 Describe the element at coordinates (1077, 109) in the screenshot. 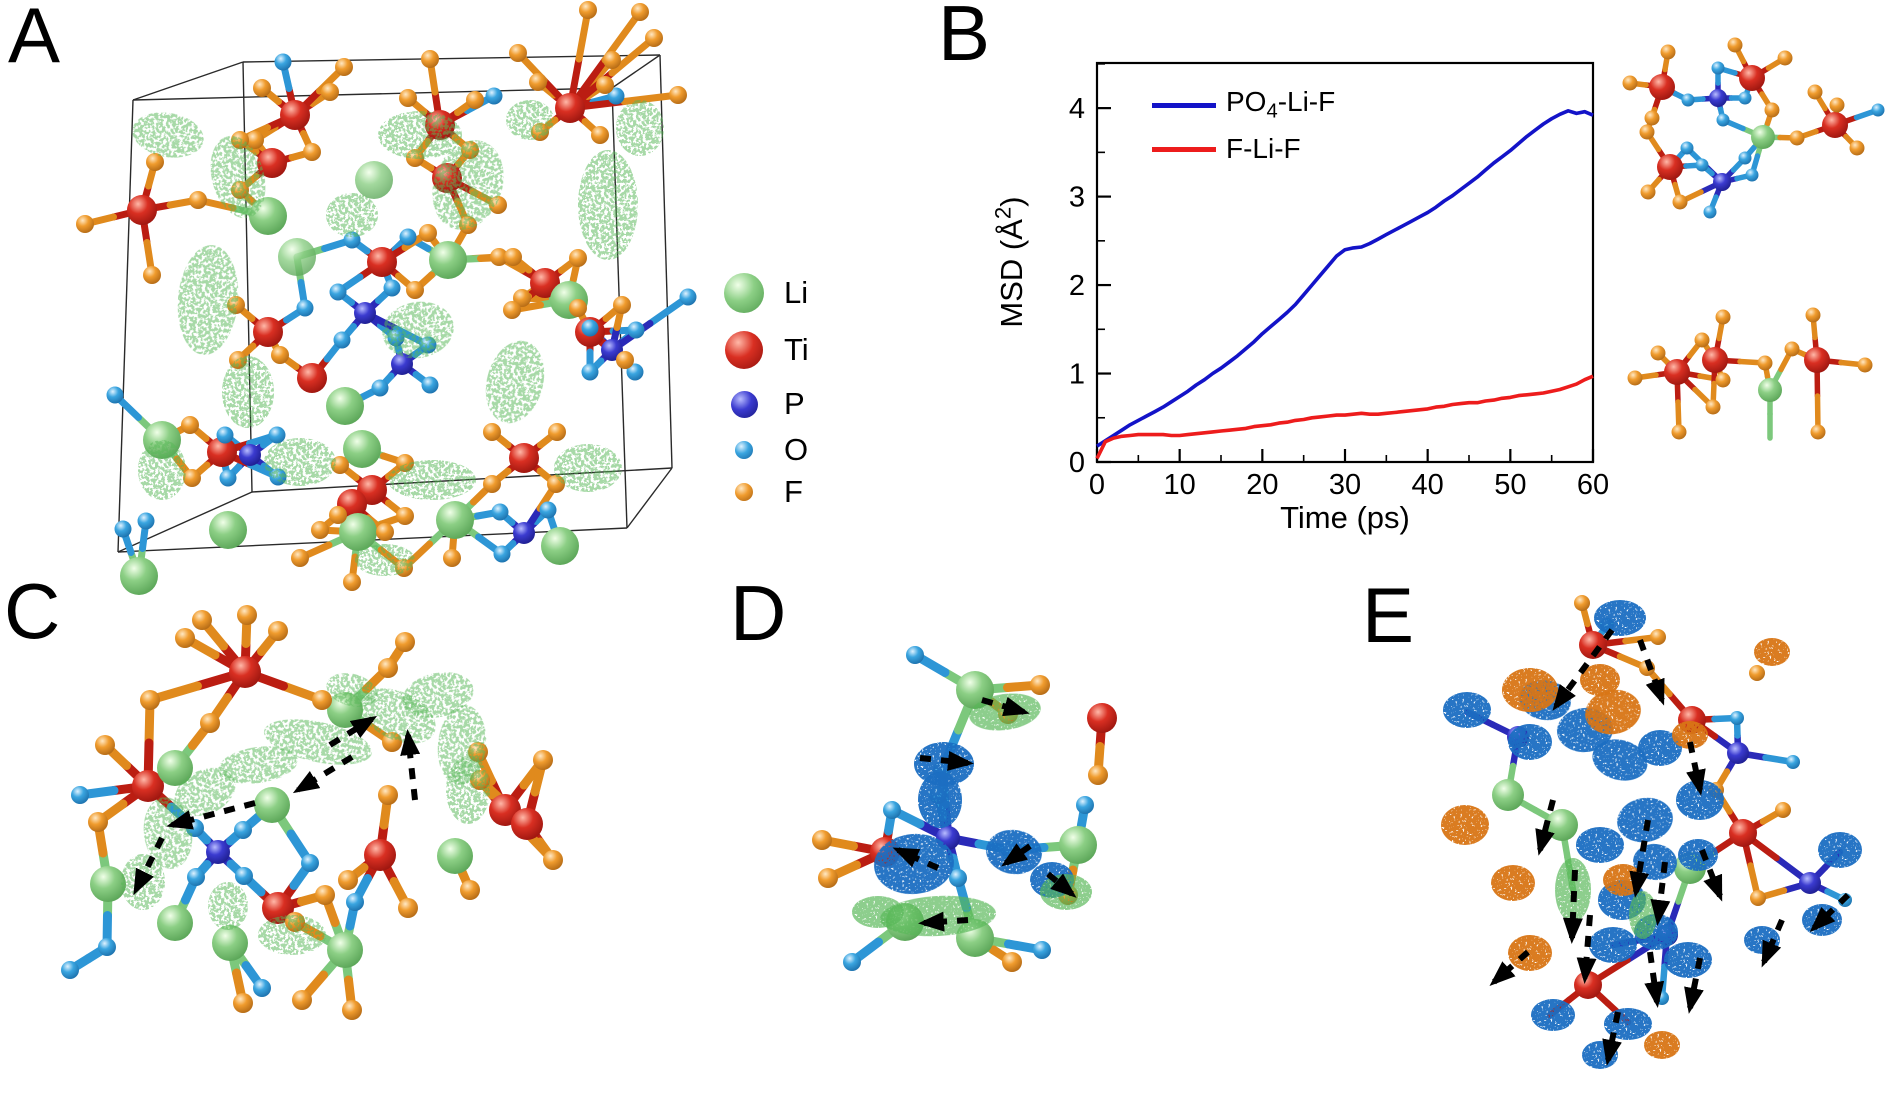

I see `y-tick-label: 4` at that location.